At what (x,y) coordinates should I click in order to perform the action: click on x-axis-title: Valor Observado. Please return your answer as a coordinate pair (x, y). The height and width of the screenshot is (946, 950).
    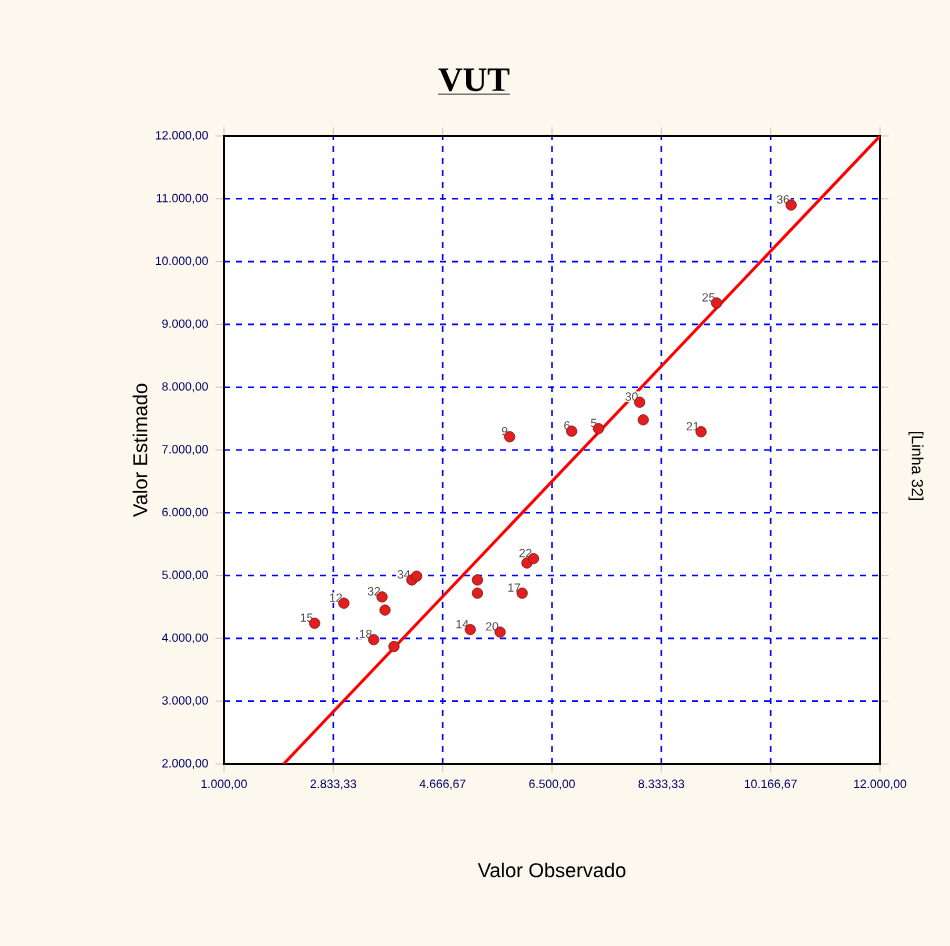
    Looking at the image, I should click on (551, 870).